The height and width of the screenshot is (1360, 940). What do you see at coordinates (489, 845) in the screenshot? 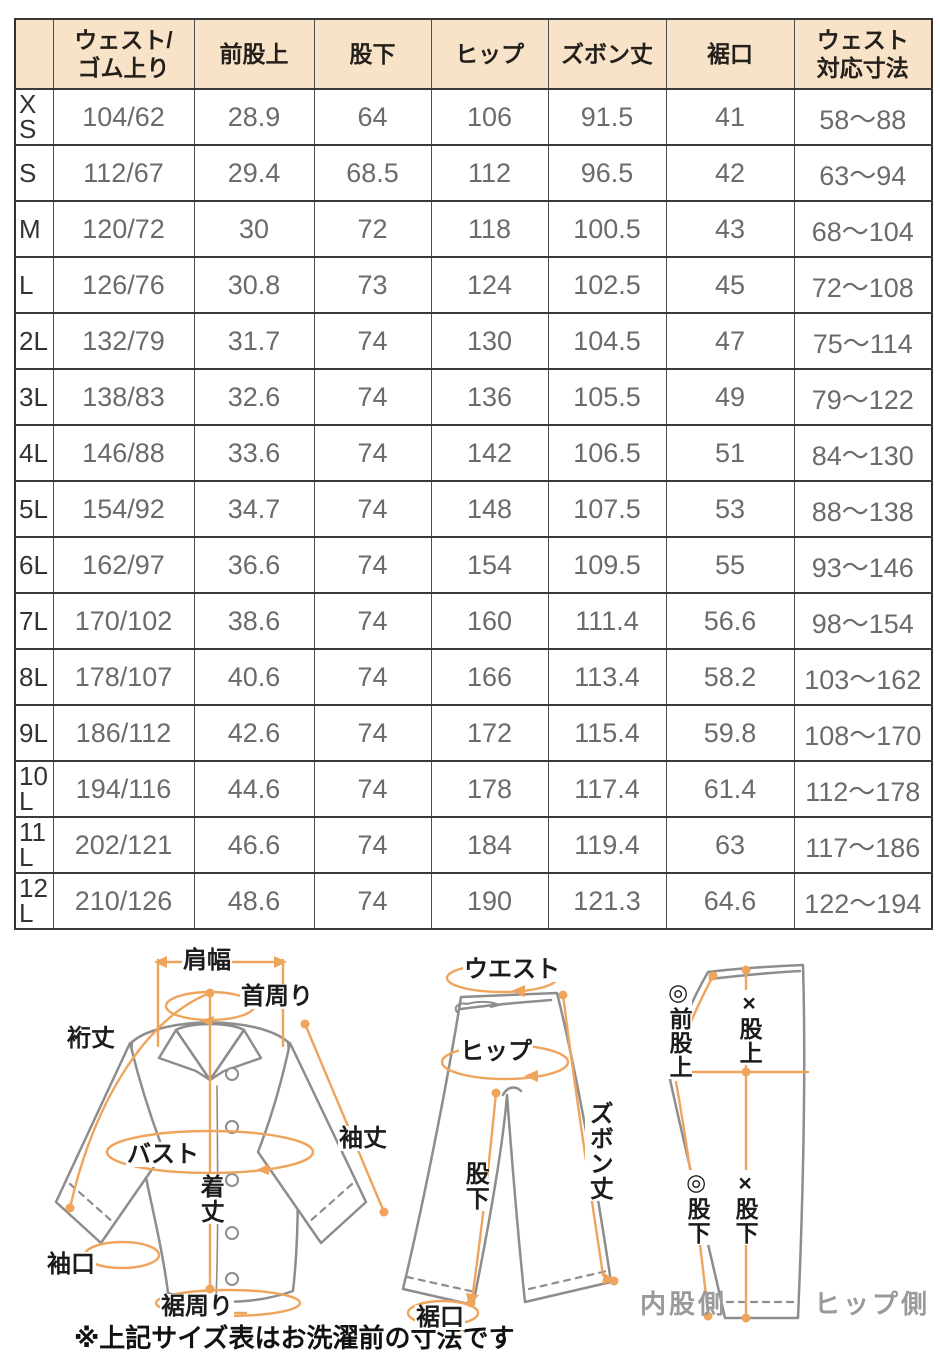
I see `measurement-cell: 184` at bounding box center [489, 845].